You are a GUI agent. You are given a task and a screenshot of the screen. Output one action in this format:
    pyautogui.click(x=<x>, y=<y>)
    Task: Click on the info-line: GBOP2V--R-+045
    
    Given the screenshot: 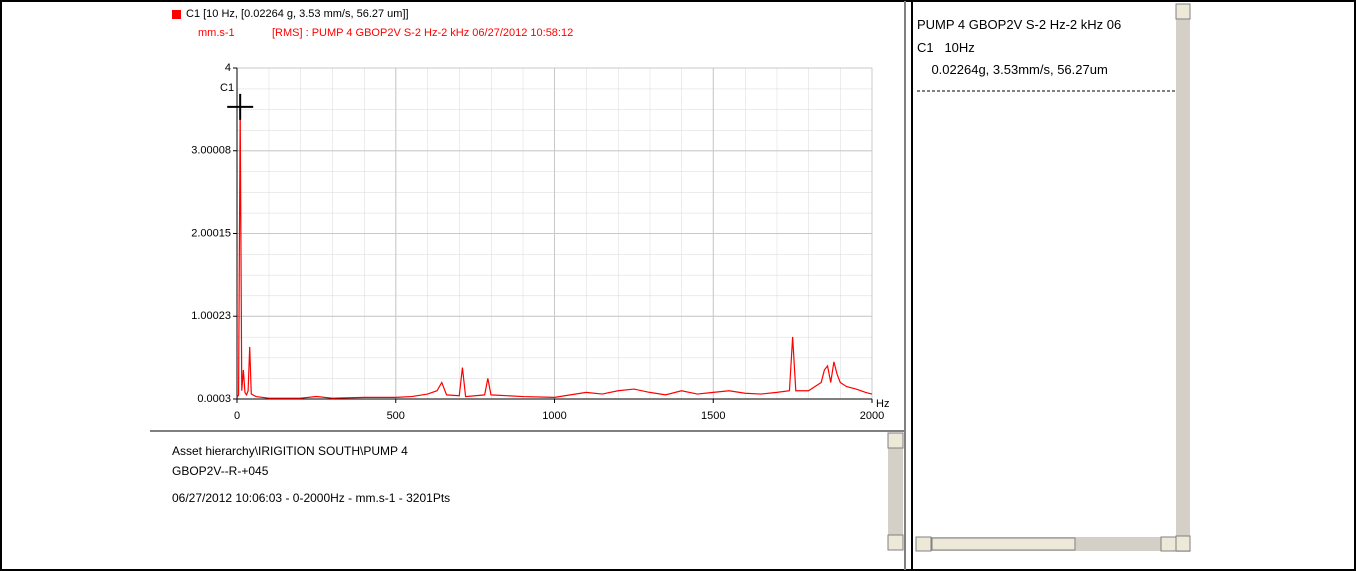 What is the action you would take?
    pyautogui.click(x=220, y=471)
    